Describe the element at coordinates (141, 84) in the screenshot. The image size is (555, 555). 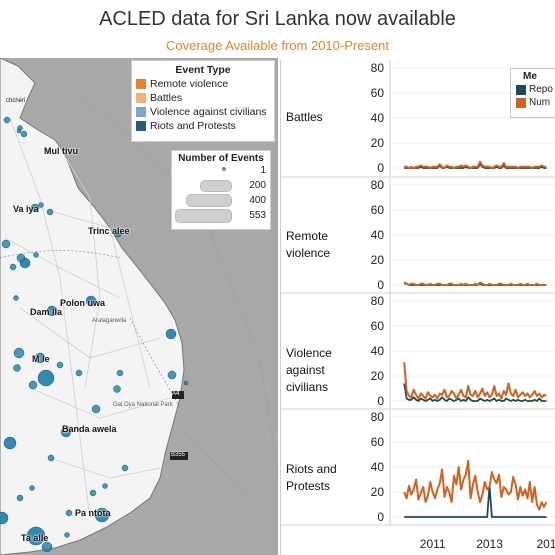
I see `swatch-remote-violence` at that location.